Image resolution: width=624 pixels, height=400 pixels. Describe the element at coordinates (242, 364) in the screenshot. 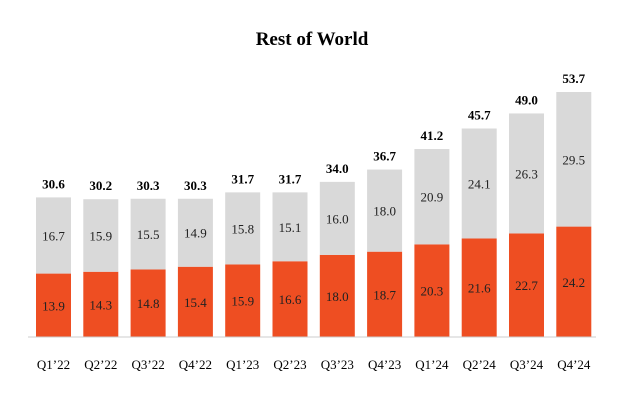

I see `x-tick-label: Q1’23` at that location.